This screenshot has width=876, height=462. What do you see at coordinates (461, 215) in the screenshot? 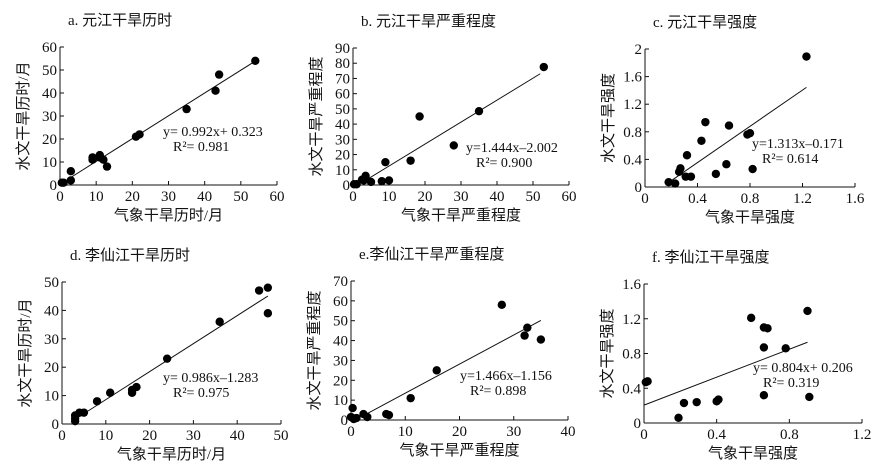
I see `x-axis-label: 气象干旱严重程度` at bounding box center [461, 215].